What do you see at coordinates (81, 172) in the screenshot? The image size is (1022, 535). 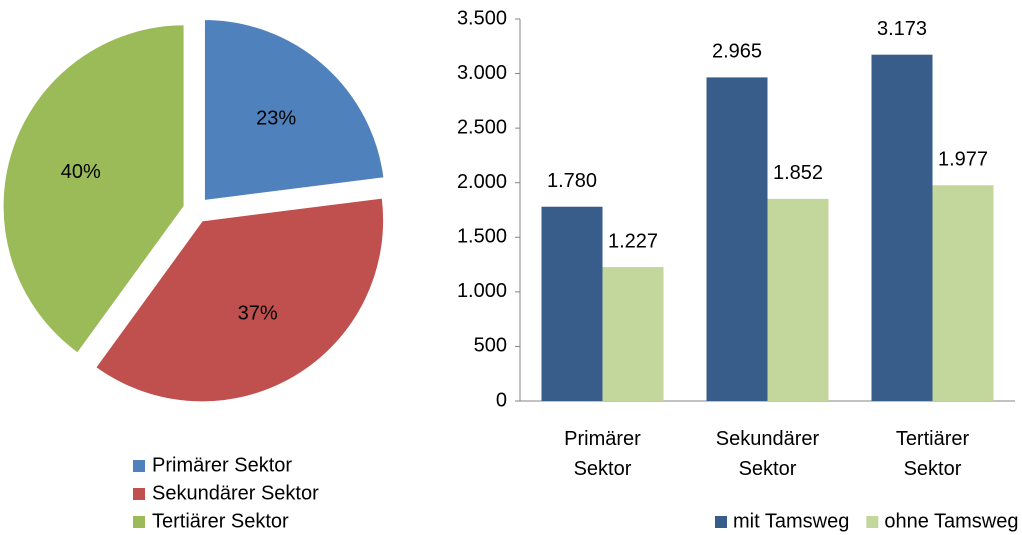 I see `slice-label: 40%` at bounding box center [81, 172].